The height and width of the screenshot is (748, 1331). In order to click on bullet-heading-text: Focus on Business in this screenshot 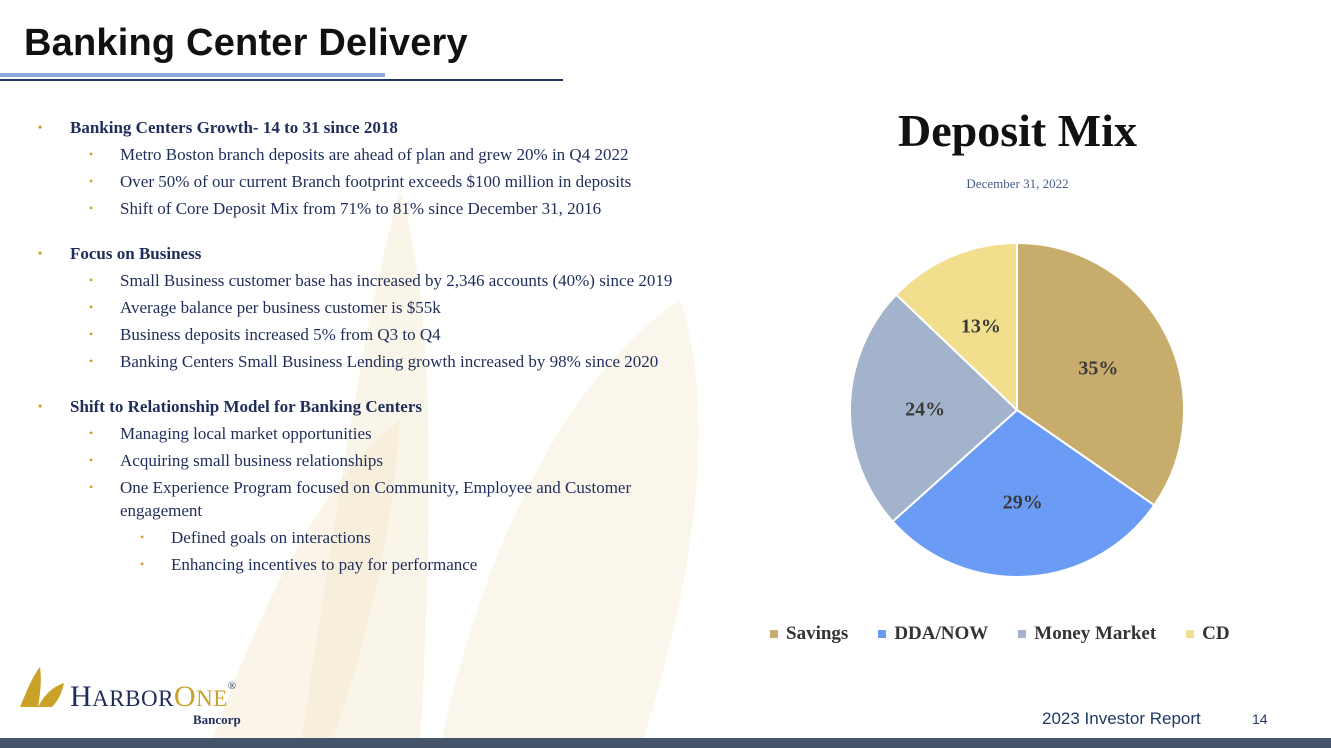, I will do `click(136, 253)`.